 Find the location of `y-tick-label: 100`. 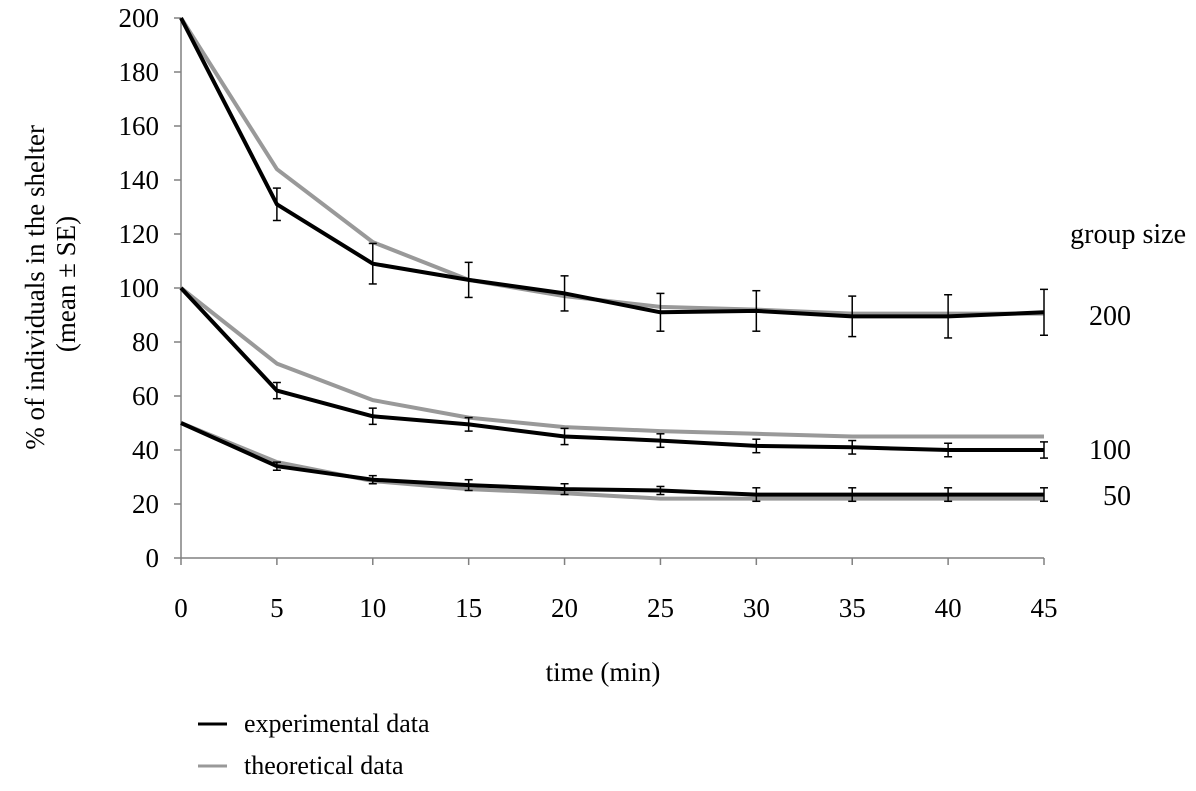

y-tick-label: 100 is located at coordinates (139, 288).